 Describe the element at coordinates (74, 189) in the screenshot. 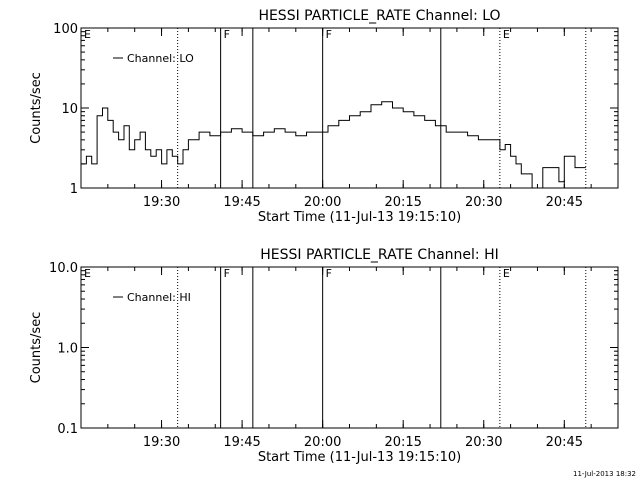

I see `y-tick-label: 1` at that location.